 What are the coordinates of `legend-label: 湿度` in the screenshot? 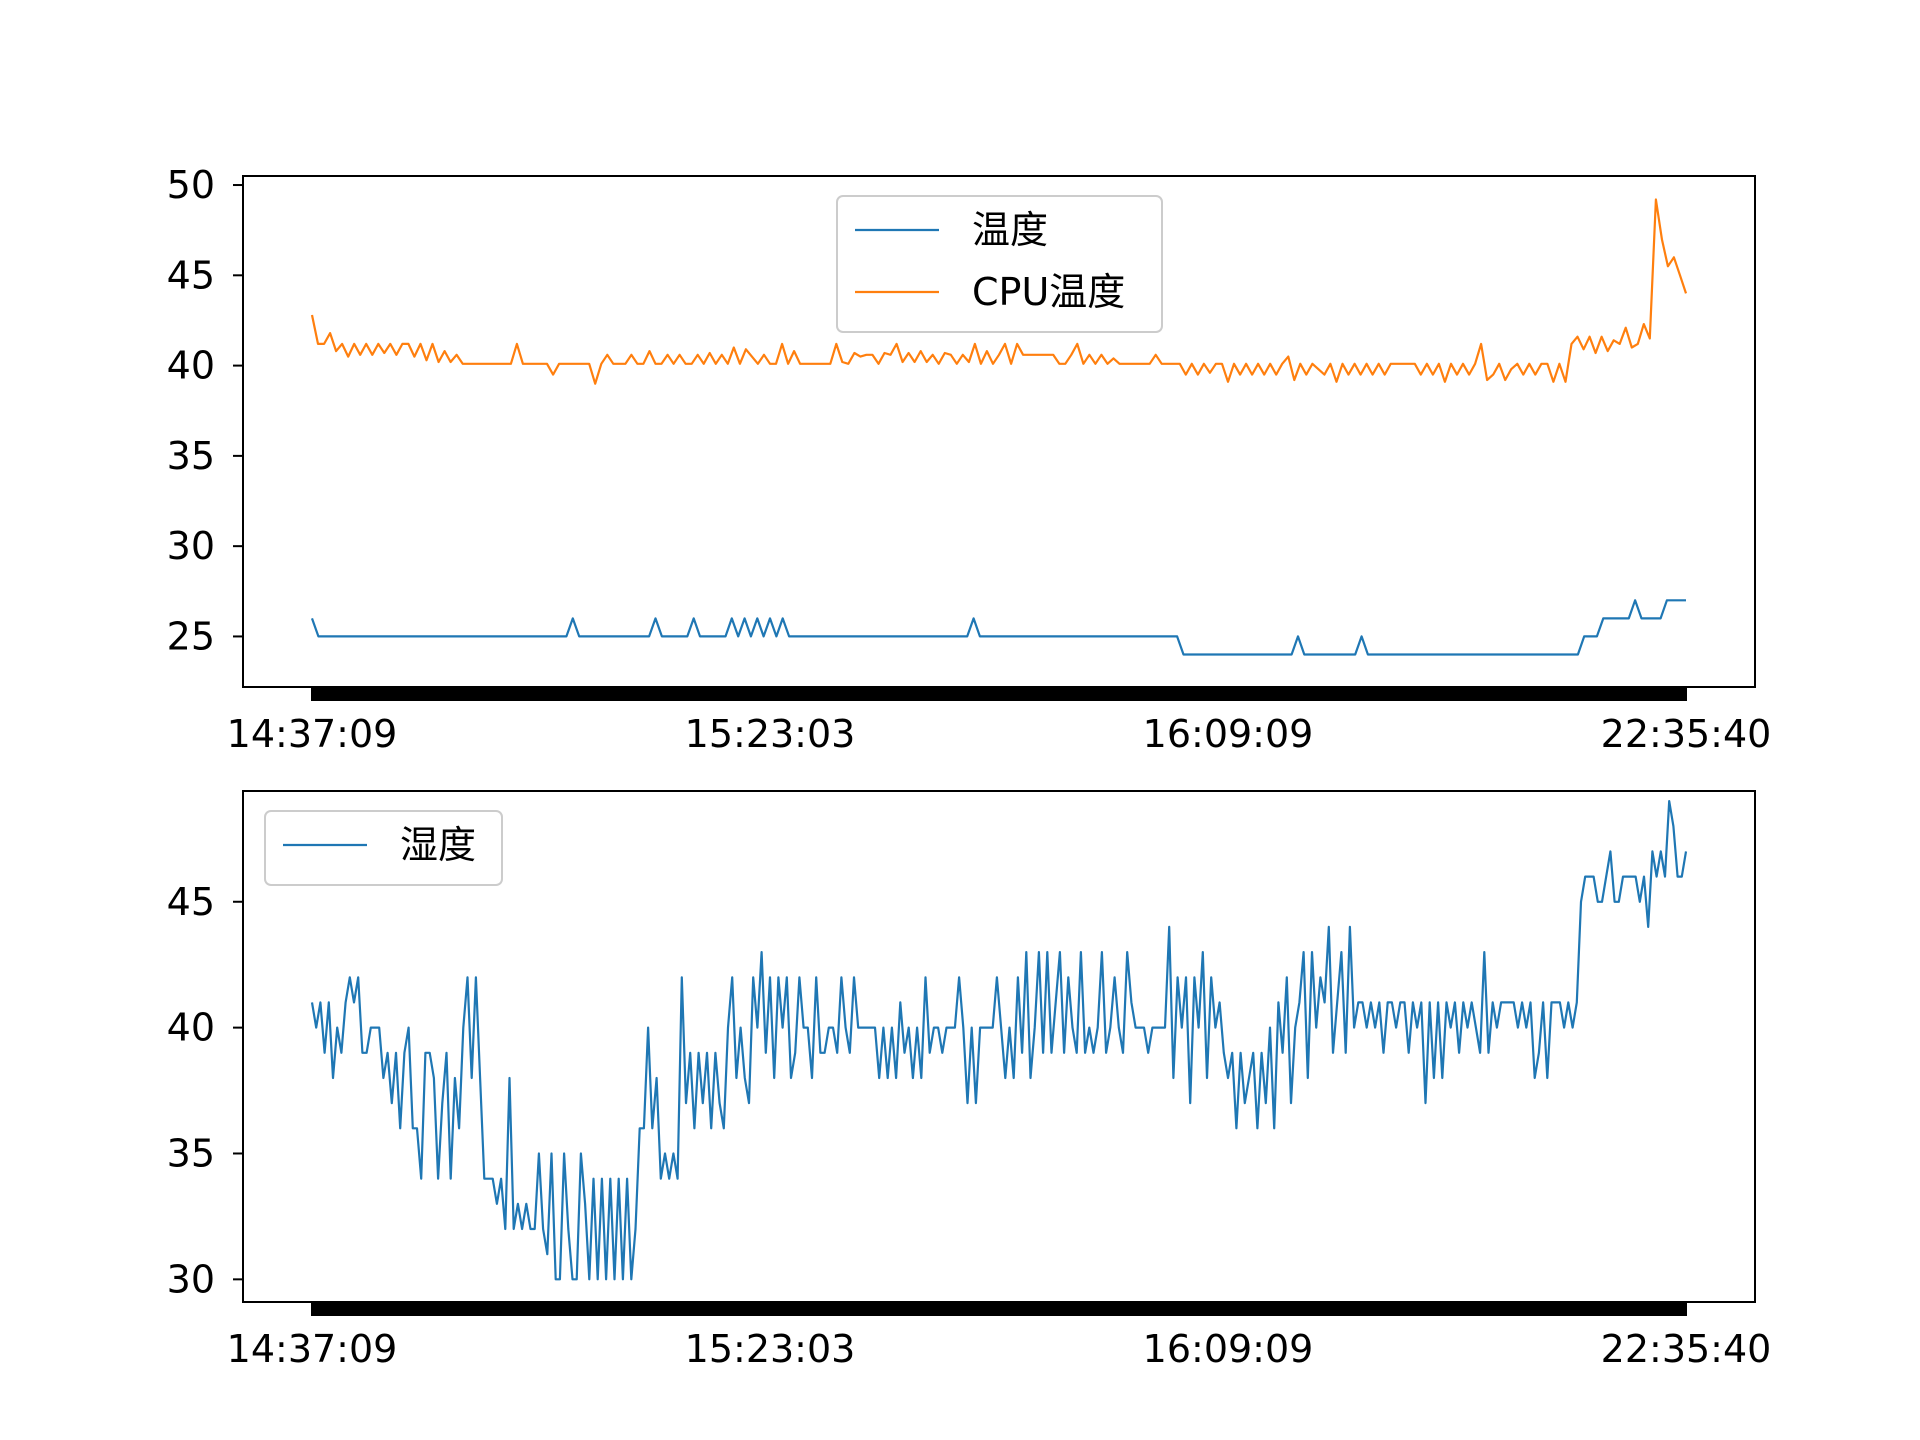 It's located at (438, 845).